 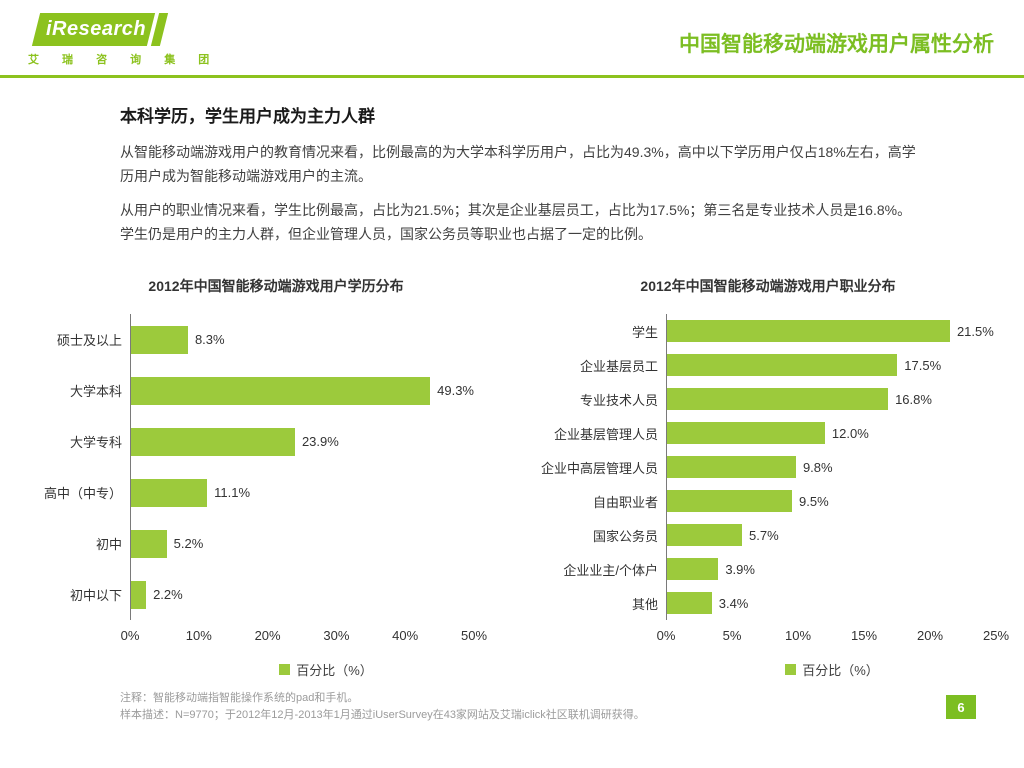 I want to click on value-label: 11.1%, so click(x=232, y=493).